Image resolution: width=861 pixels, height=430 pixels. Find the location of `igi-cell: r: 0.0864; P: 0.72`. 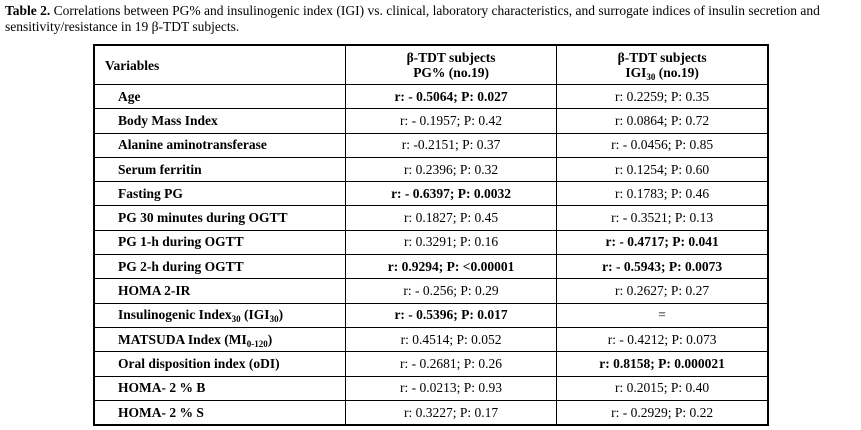

igi-cell: r: 0.0864; P: 0.72 is located at coordinates (662, 121).